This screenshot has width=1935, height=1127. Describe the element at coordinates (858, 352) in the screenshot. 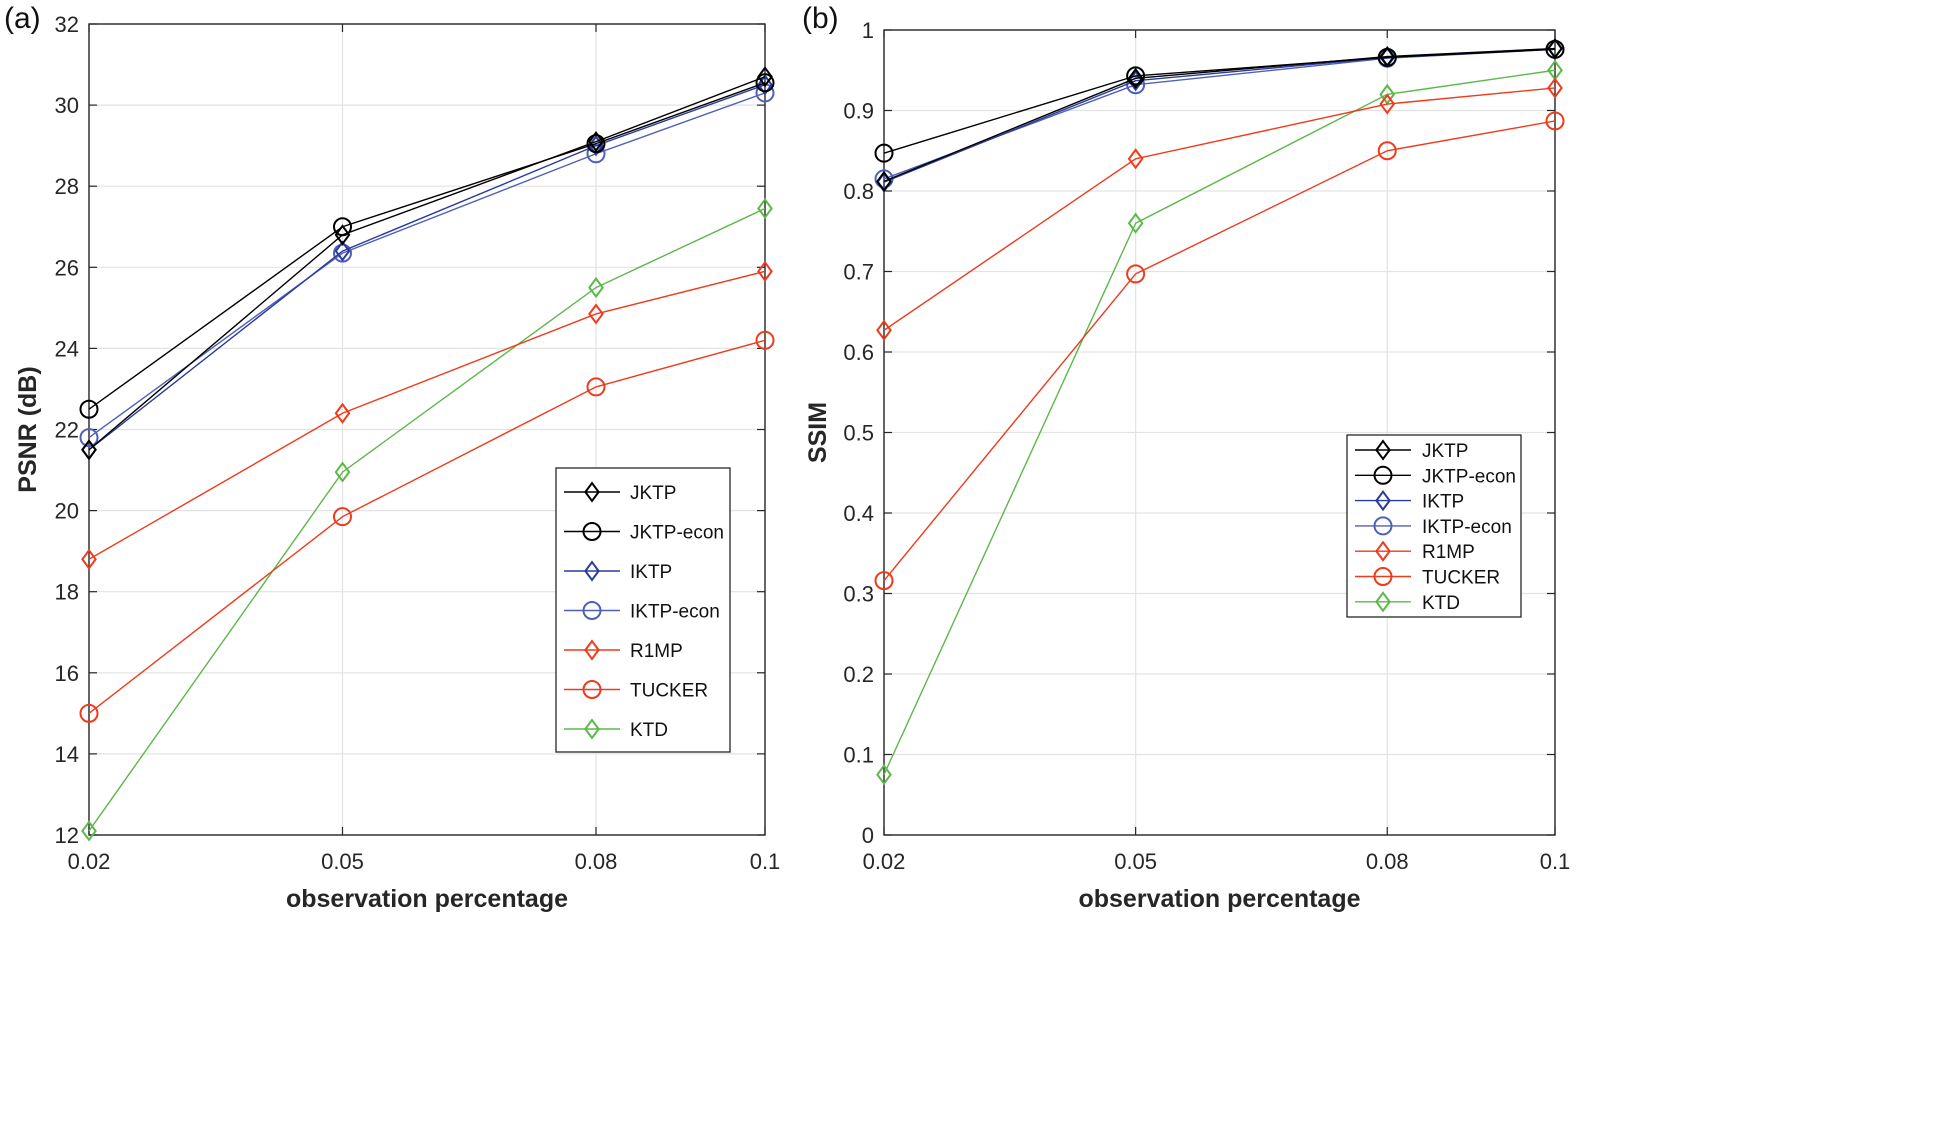

I see `y-tick-label: 0.6` at that location.